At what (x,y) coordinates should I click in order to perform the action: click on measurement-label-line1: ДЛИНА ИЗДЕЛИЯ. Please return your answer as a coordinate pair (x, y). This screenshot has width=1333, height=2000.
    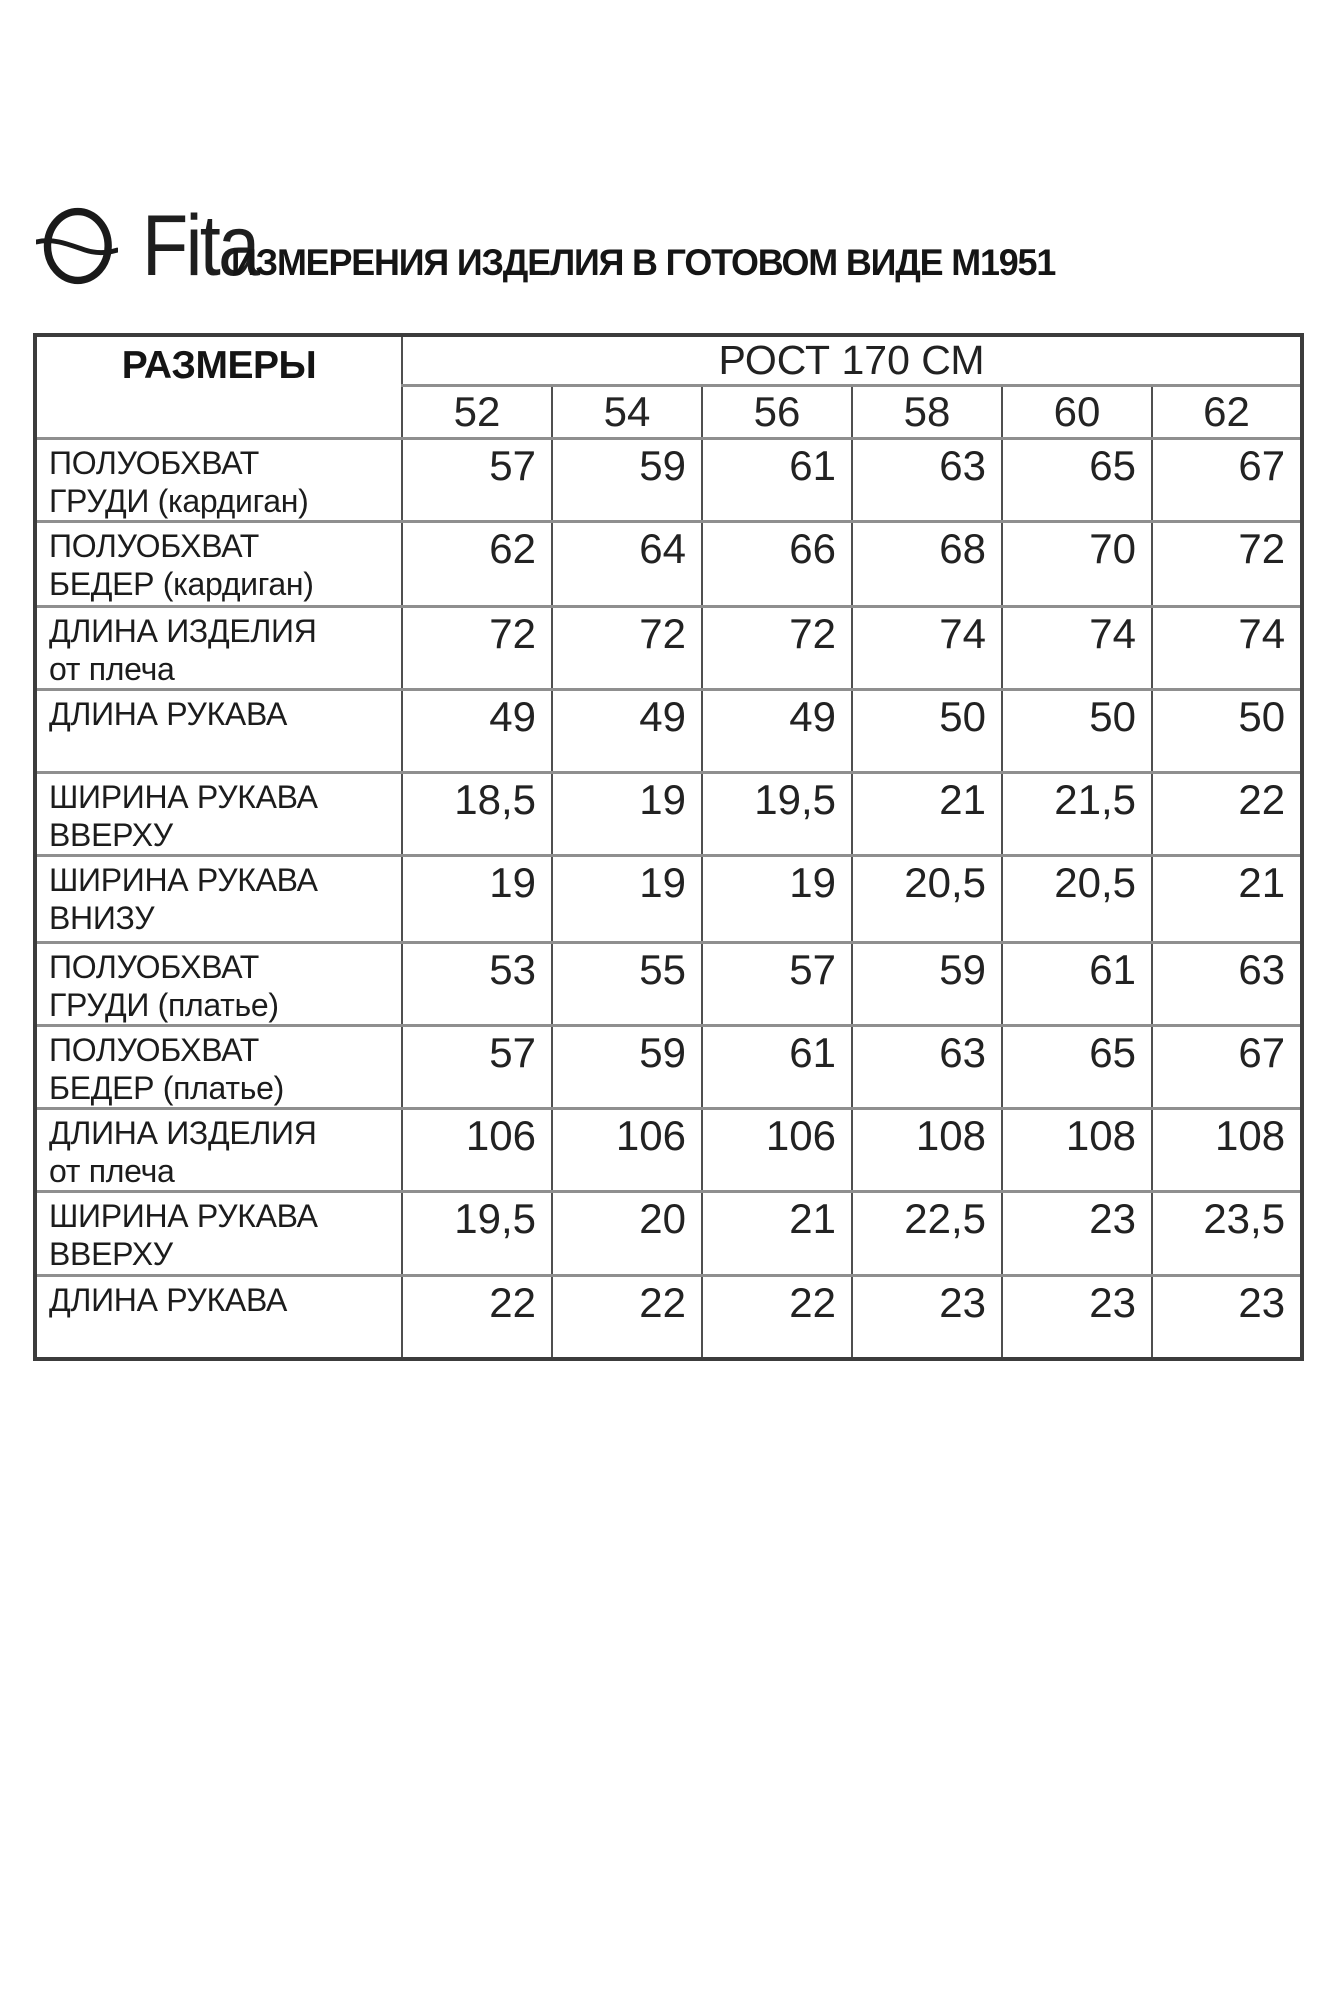
    Looking at the image, I should click on (183, 1133).